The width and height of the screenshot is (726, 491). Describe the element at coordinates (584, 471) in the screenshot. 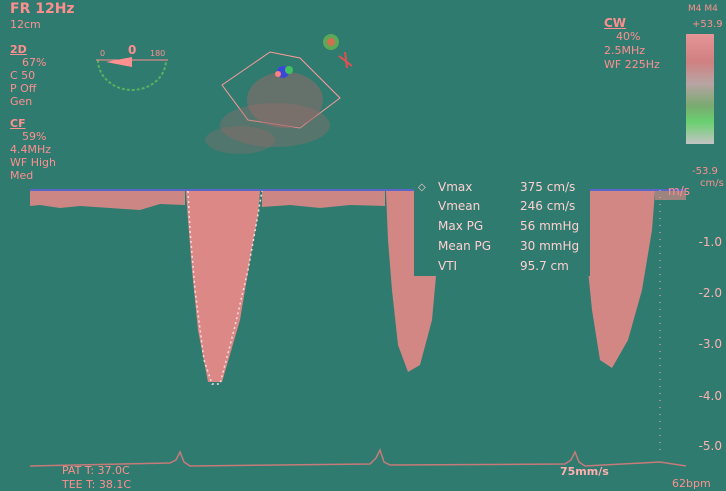

I see `sweep-speed: 75mm/s` at that location.